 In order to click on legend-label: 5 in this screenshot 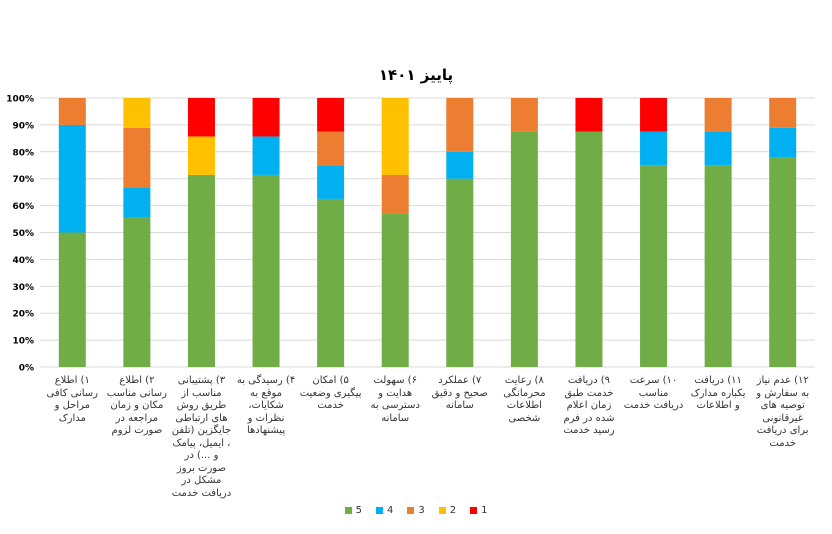, I will do `click(358, 510)`.